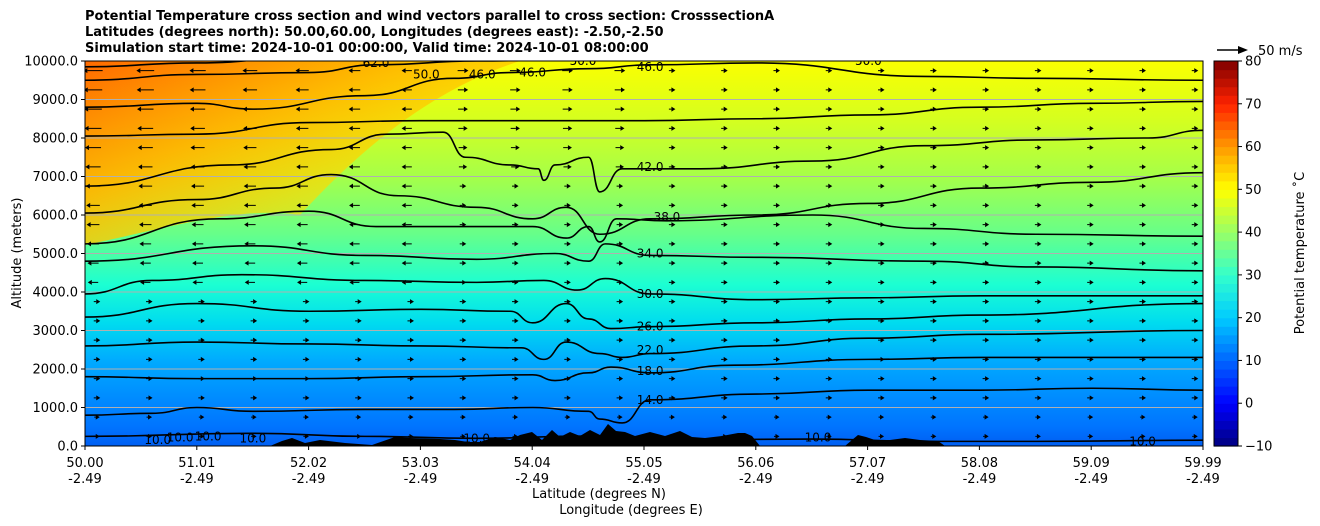 This screenshot has height=526, width=1320. Describe the element at coordinates (1253, 233) in the screenshot. I see `colorbar-tick-label: 40` at that location.